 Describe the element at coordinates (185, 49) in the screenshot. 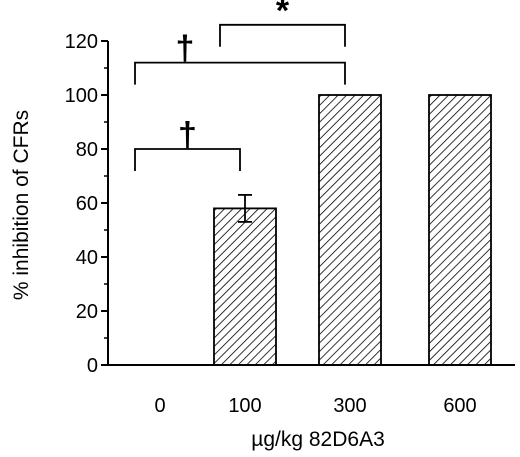

I see `significance-marker-1: †` at that location.